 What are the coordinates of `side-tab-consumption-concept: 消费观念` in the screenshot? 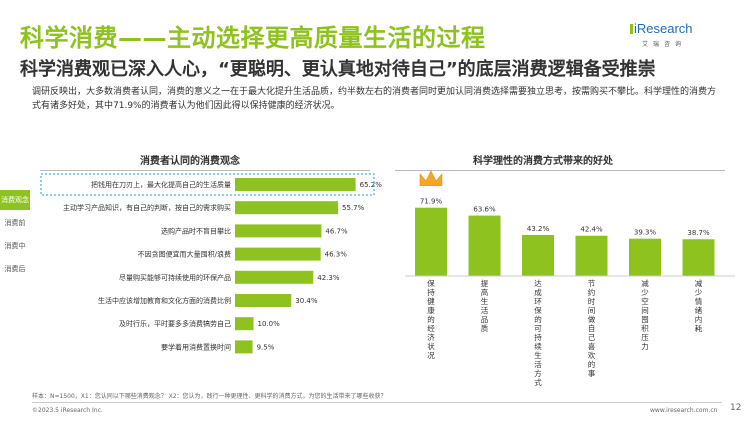 It's located at (15, 200).